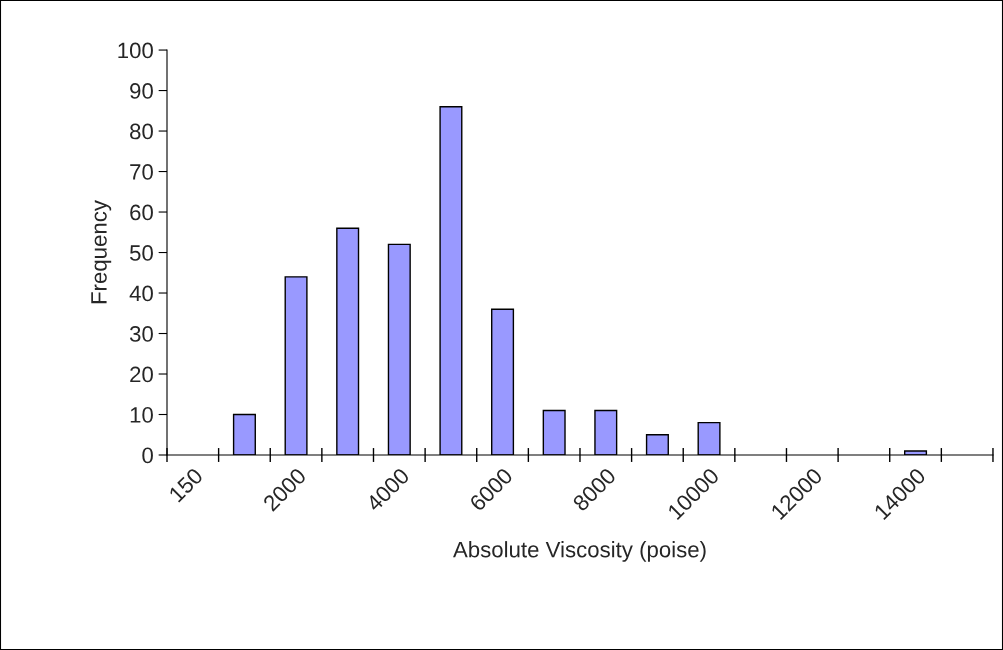  What do you see at coordinates (141, 131) in the screenshot?
I see `y-tick-label: 80` at bounding box center [141, 131].